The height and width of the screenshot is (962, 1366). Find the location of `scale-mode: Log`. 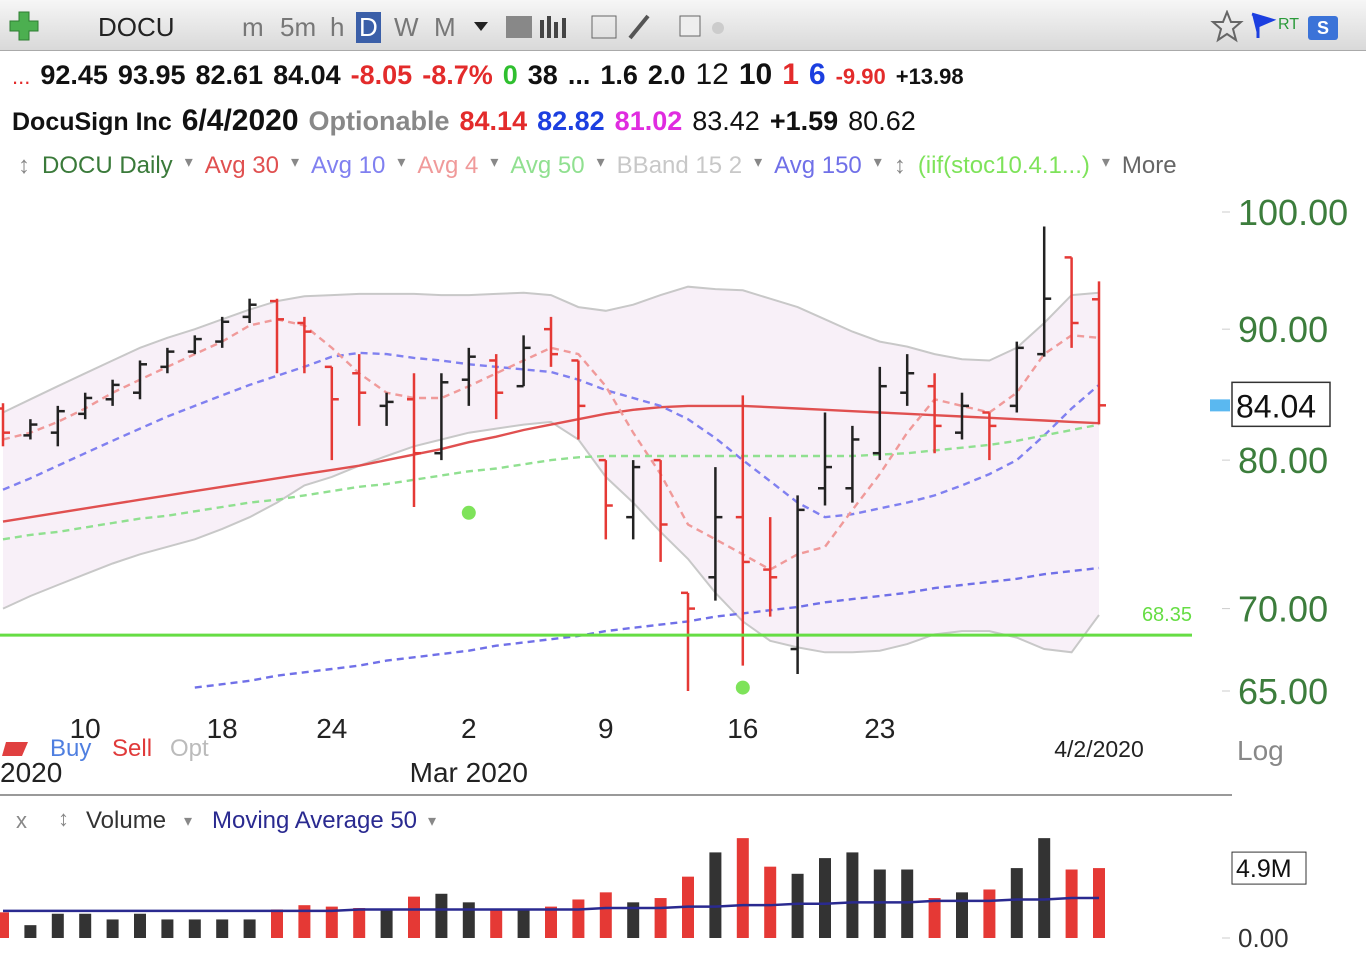

scale-mode: Log is located at coordinates (1260, 750).